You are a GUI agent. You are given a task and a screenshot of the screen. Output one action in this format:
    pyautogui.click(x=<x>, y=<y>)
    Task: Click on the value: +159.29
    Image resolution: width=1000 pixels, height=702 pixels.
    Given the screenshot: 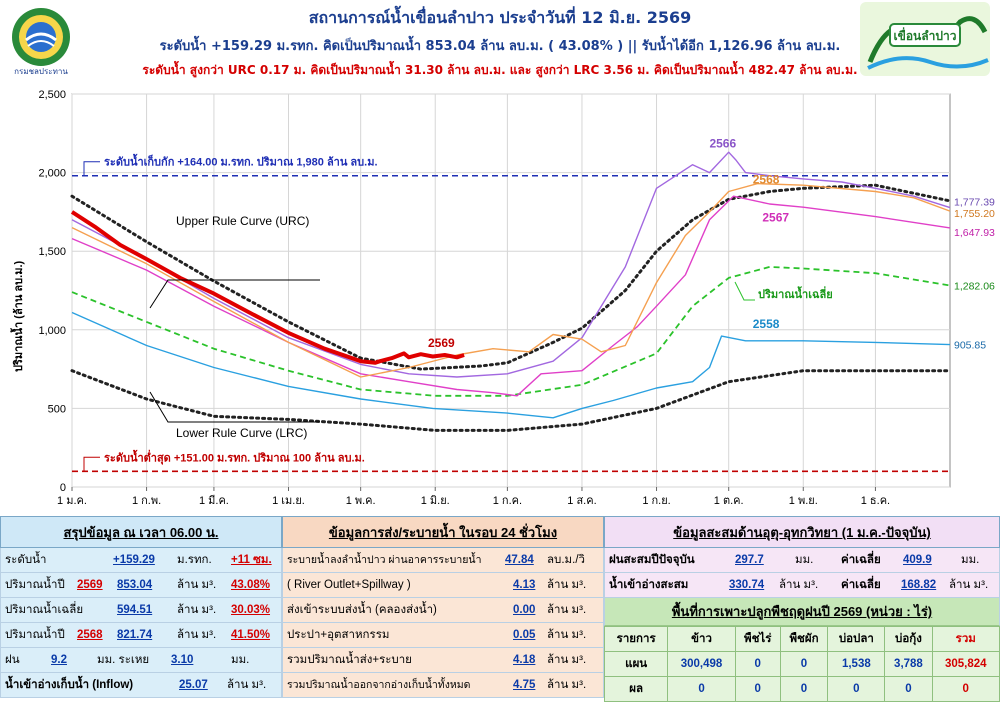 What is the action you would take?
    pyautogui.click(x=134, y=560)
    